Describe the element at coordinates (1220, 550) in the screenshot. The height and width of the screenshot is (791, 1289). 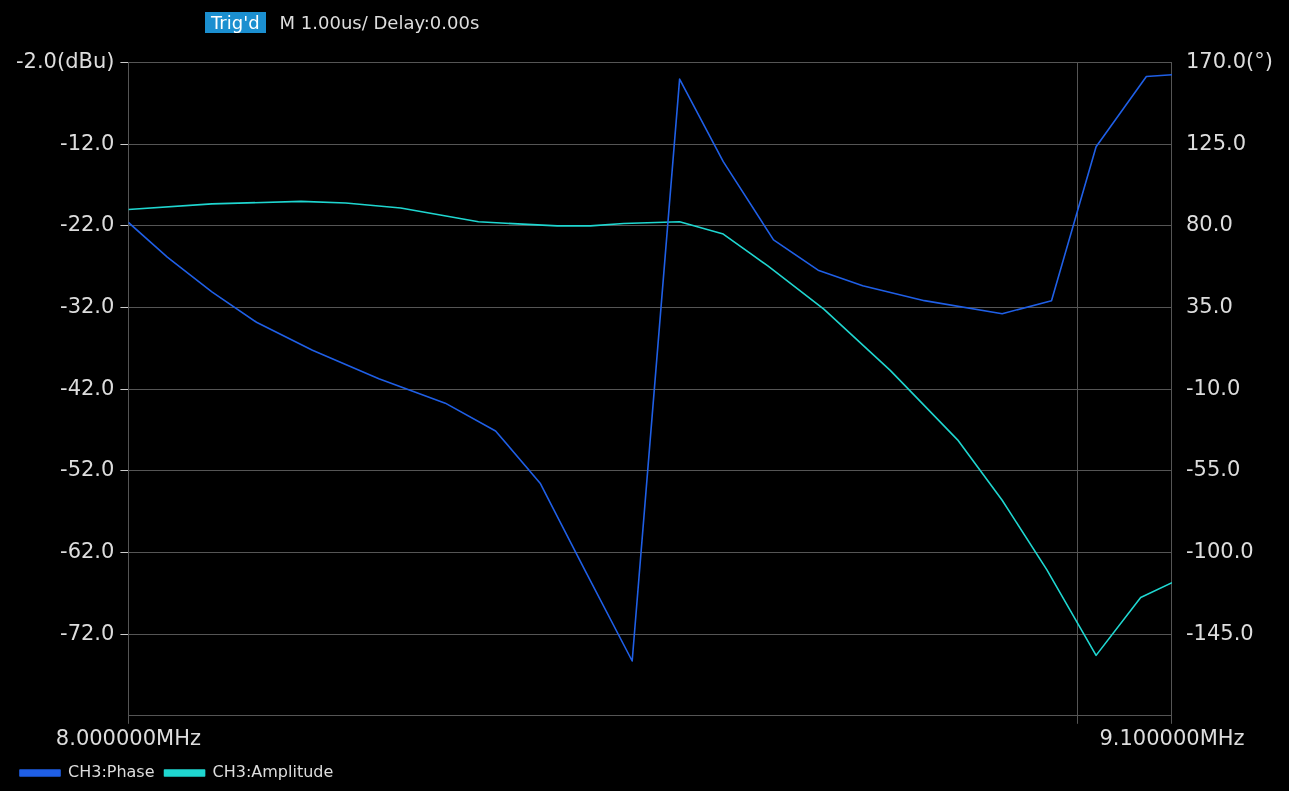
I see `y2-tick-label: -100.0` at that location.